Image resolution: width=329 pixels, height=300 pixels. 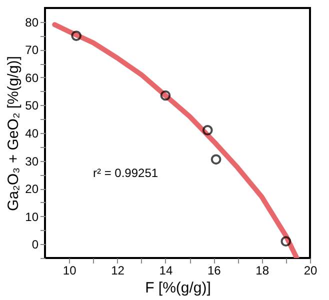 What do you see at coordinates (32, 217) in the screenshot?
I see `y-tick-label: 10` at bounding box center [32, 217].